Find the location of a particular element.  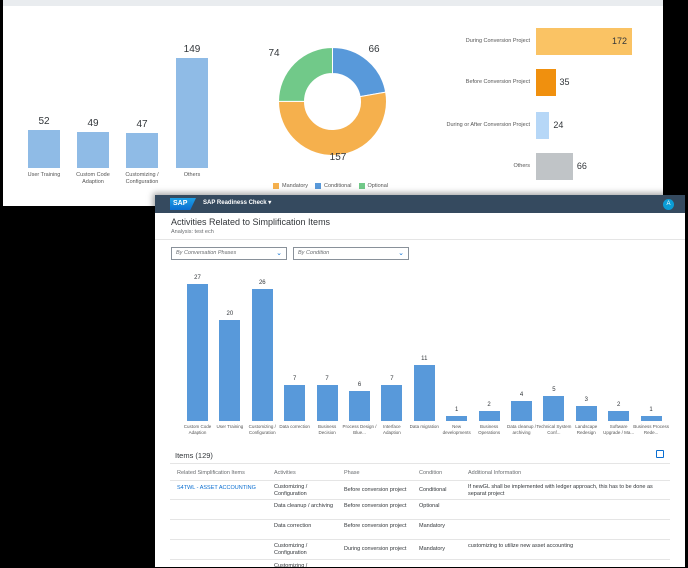

chart-category-label: Business Decision is located at coordinates (327, 429).